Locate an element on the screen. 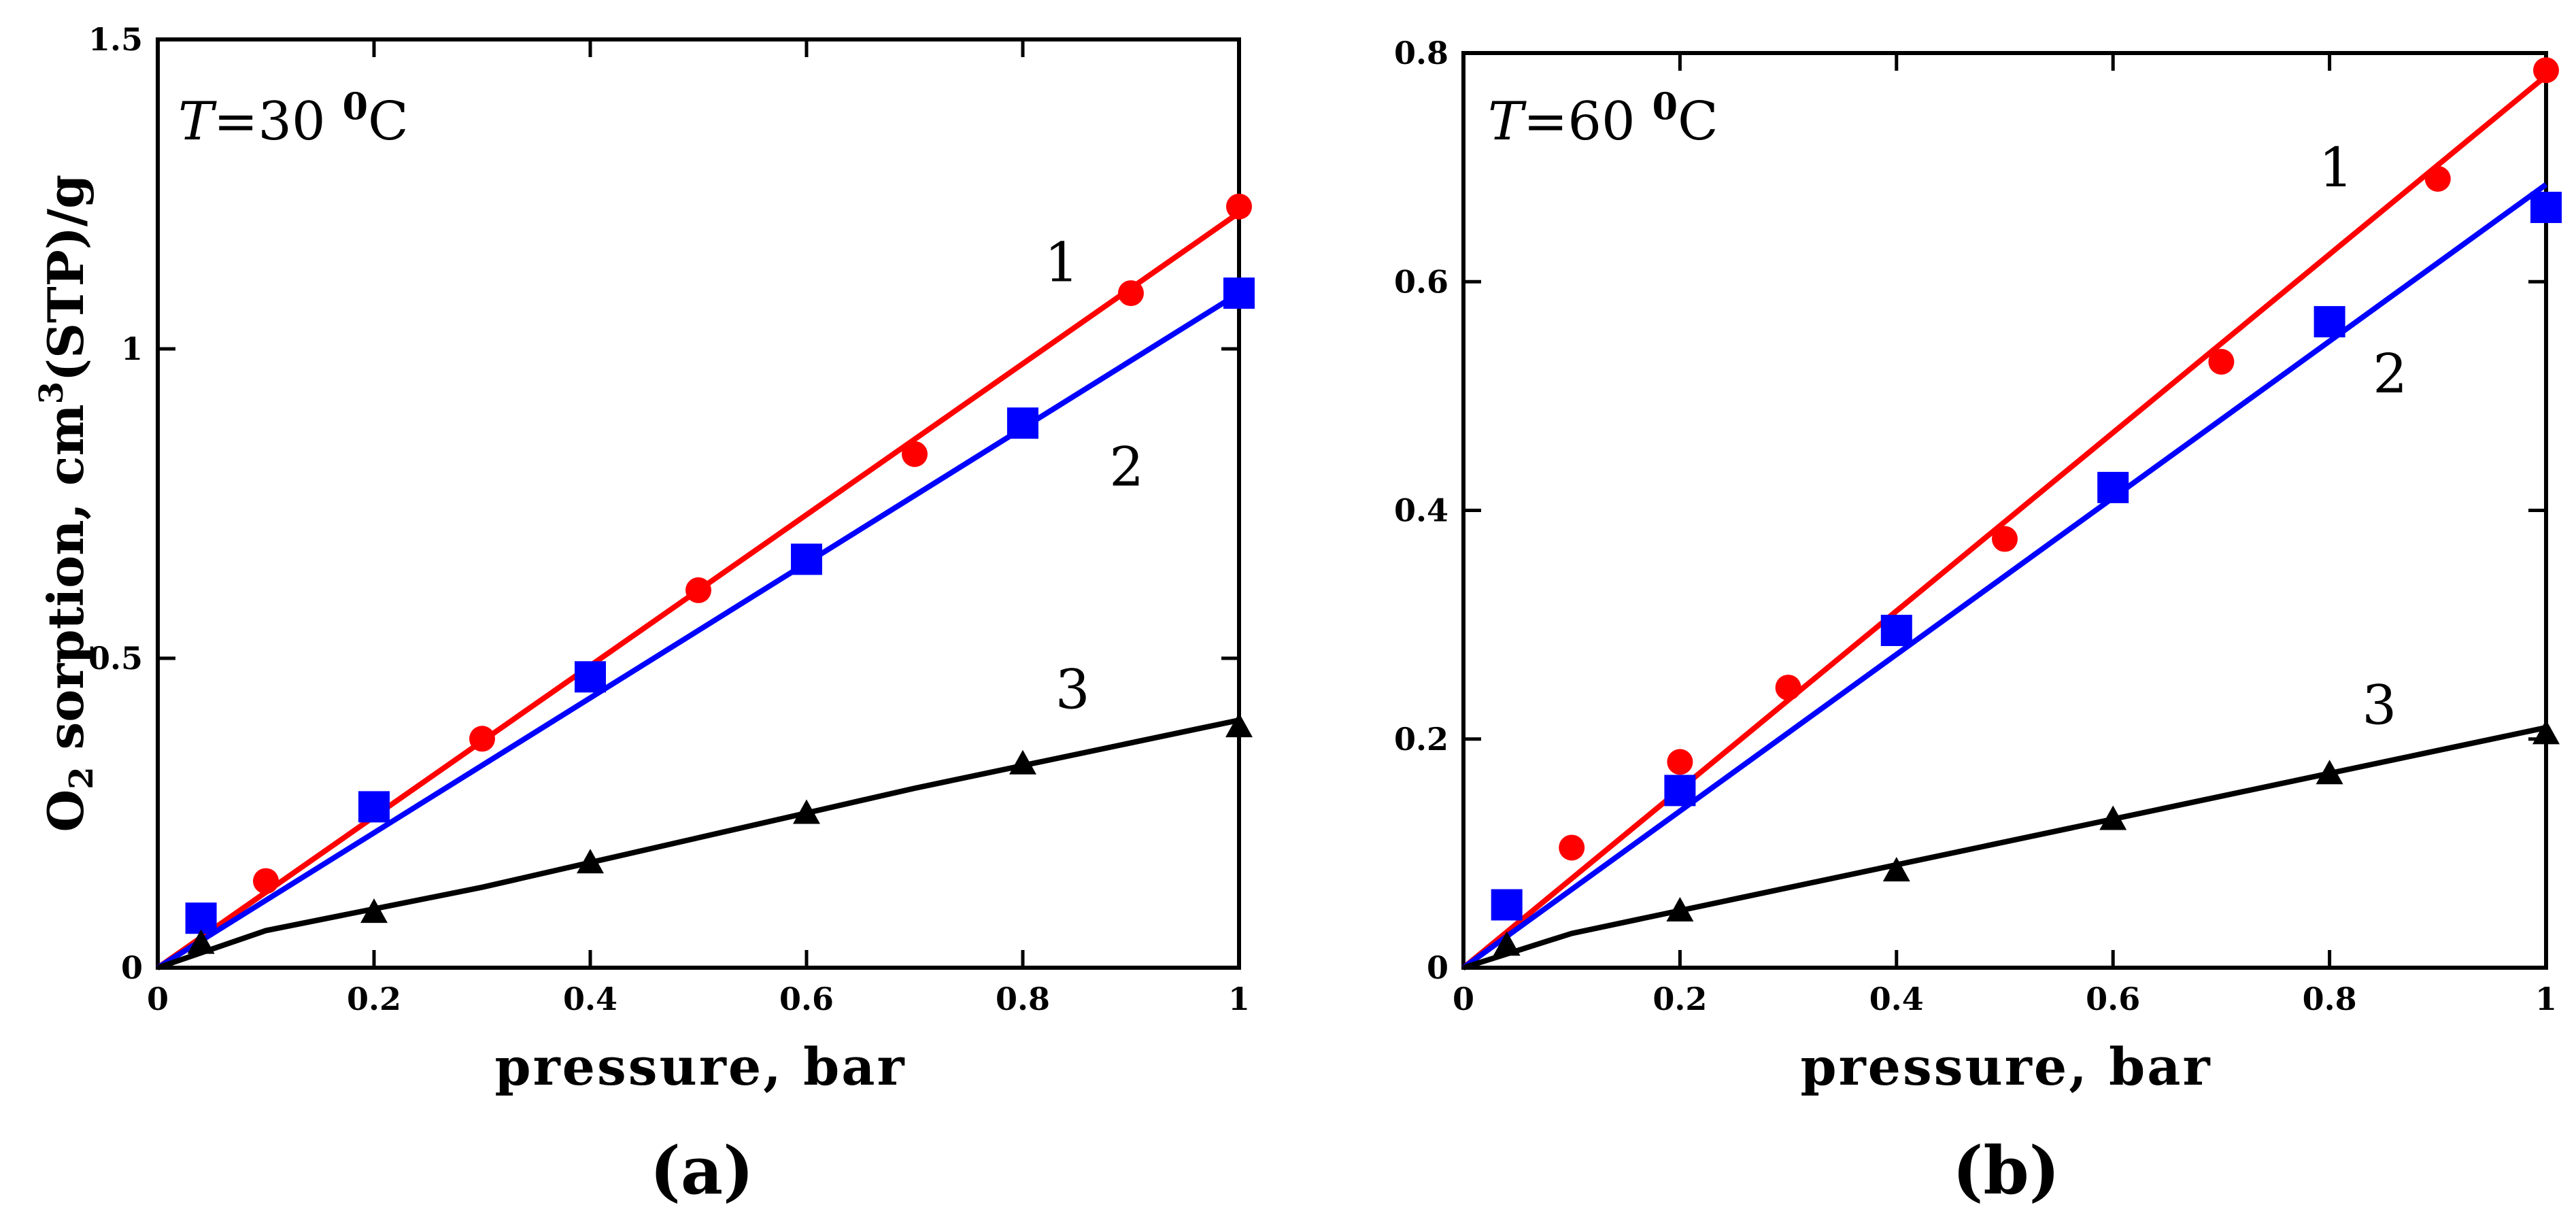 Image resolution: width=2576 pixels, height=1220 pixels. y-axis-label: O2 sorption, cm3(STP)/g is located at coordinates (67, 503).